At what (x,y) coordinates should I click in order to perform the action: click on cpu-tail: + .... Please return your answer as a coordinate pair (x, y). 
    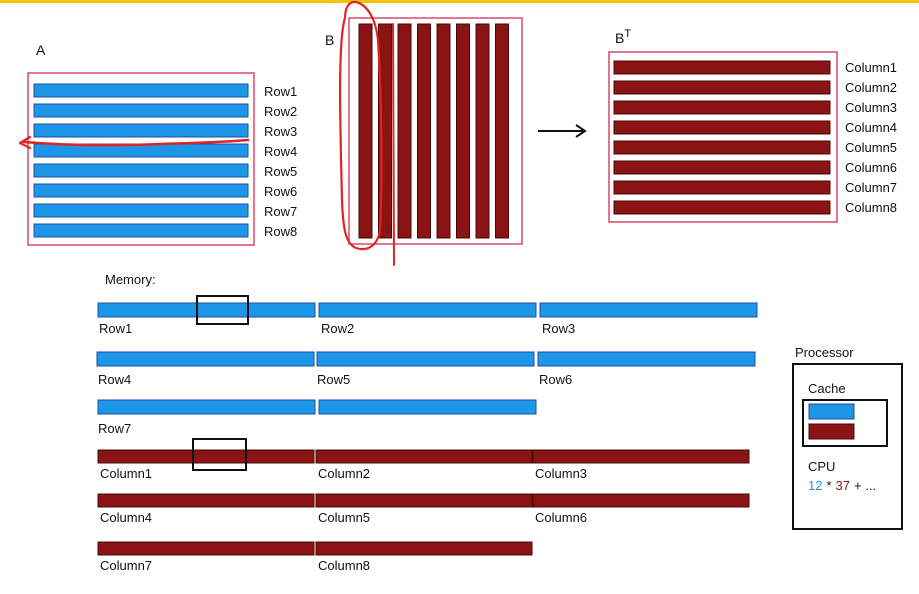
    Looking at the image, I should click on (865, 485).